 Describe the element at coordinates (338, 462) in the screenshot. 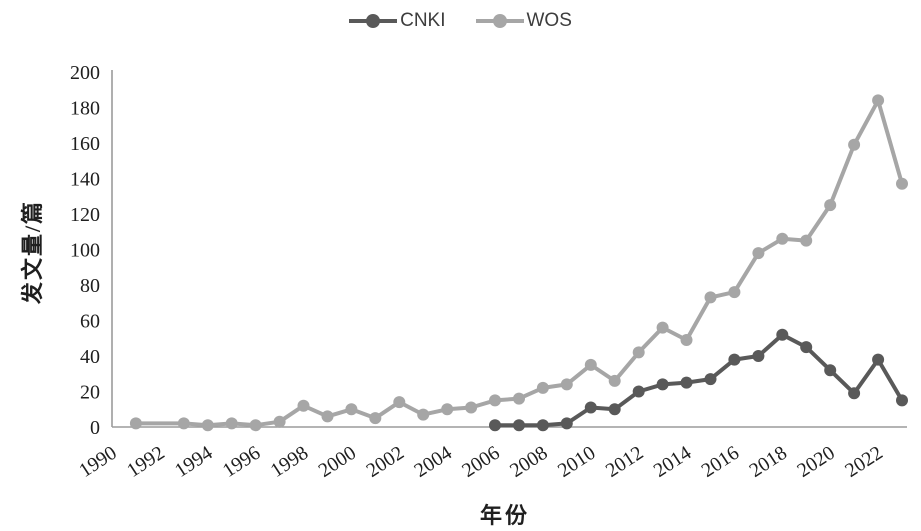

I see `x-tick-label: 2000` at that location.